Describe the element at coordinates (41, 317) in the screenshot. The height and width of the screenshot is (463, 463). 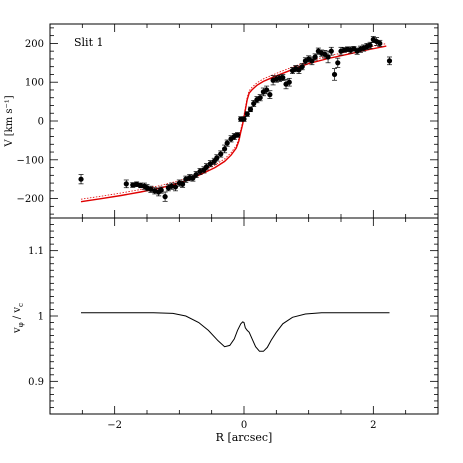
I see `bottom-y-tick-label: 1` at that location.